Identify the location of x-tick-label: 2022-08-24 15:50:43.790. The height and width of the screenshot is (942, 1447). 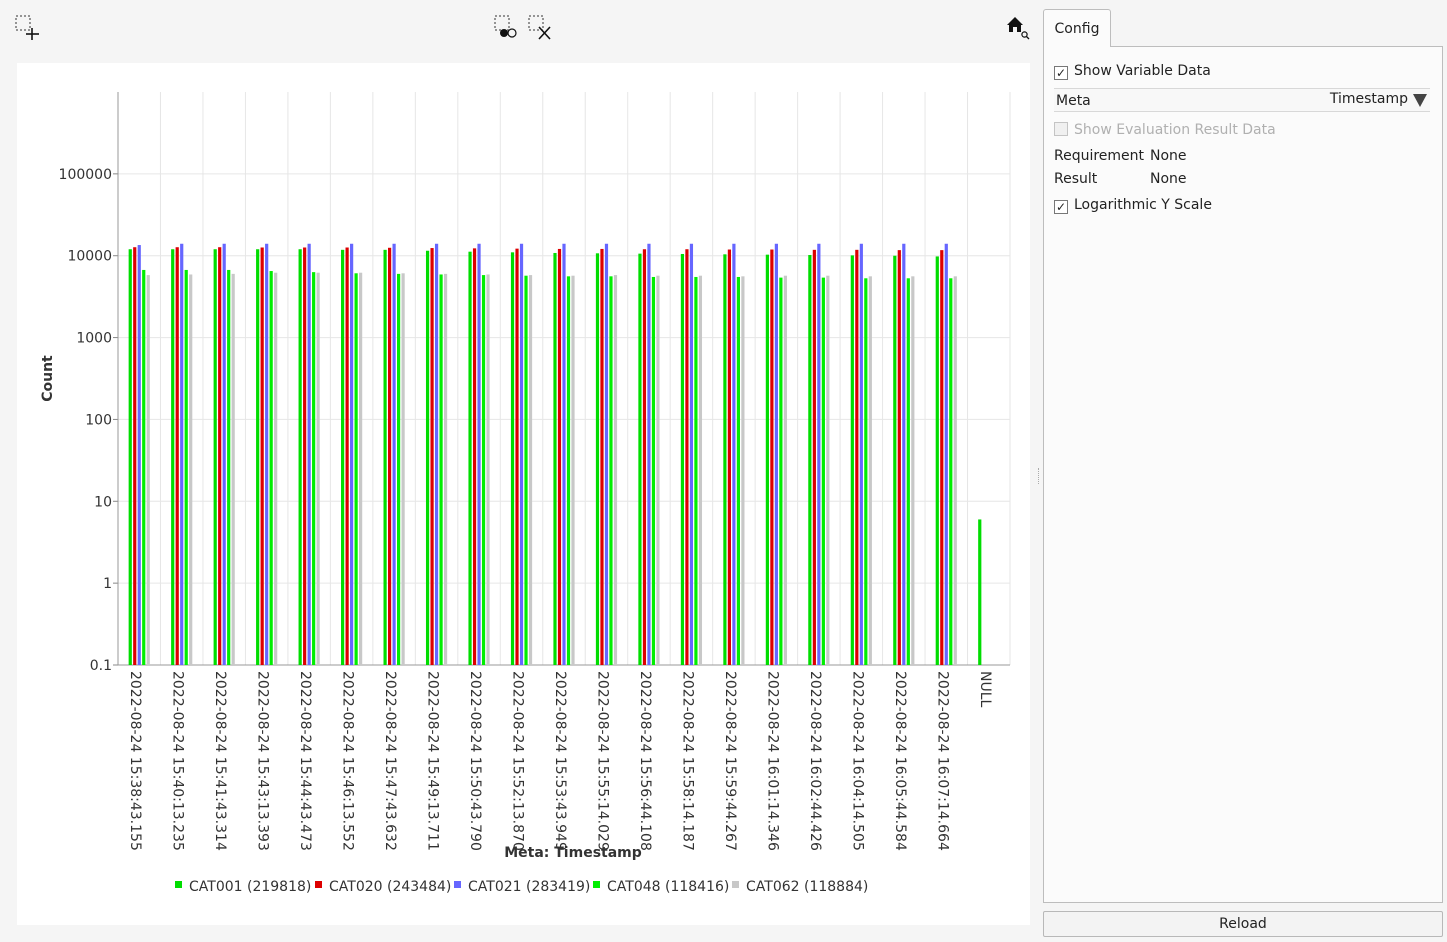
(475, 761).